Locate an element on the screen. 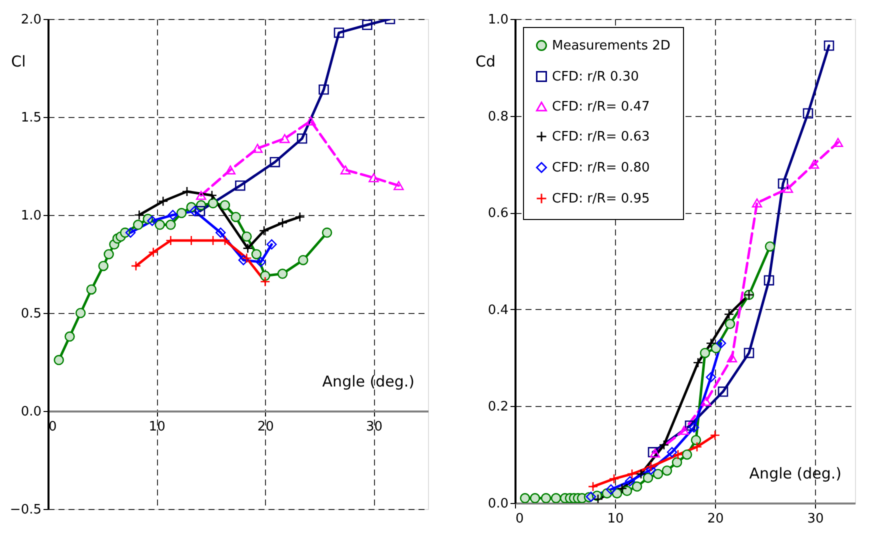  y-tick-label: 2.0 is located at coordinates (31, 20).